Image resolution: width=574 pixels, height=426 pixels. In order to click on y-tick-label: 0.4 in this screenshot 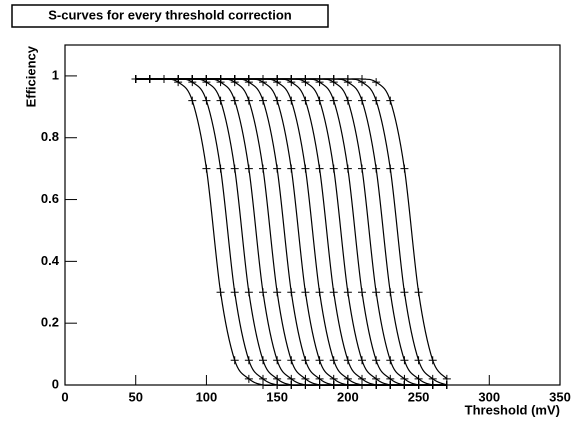, I will do `click(50, 260)`.